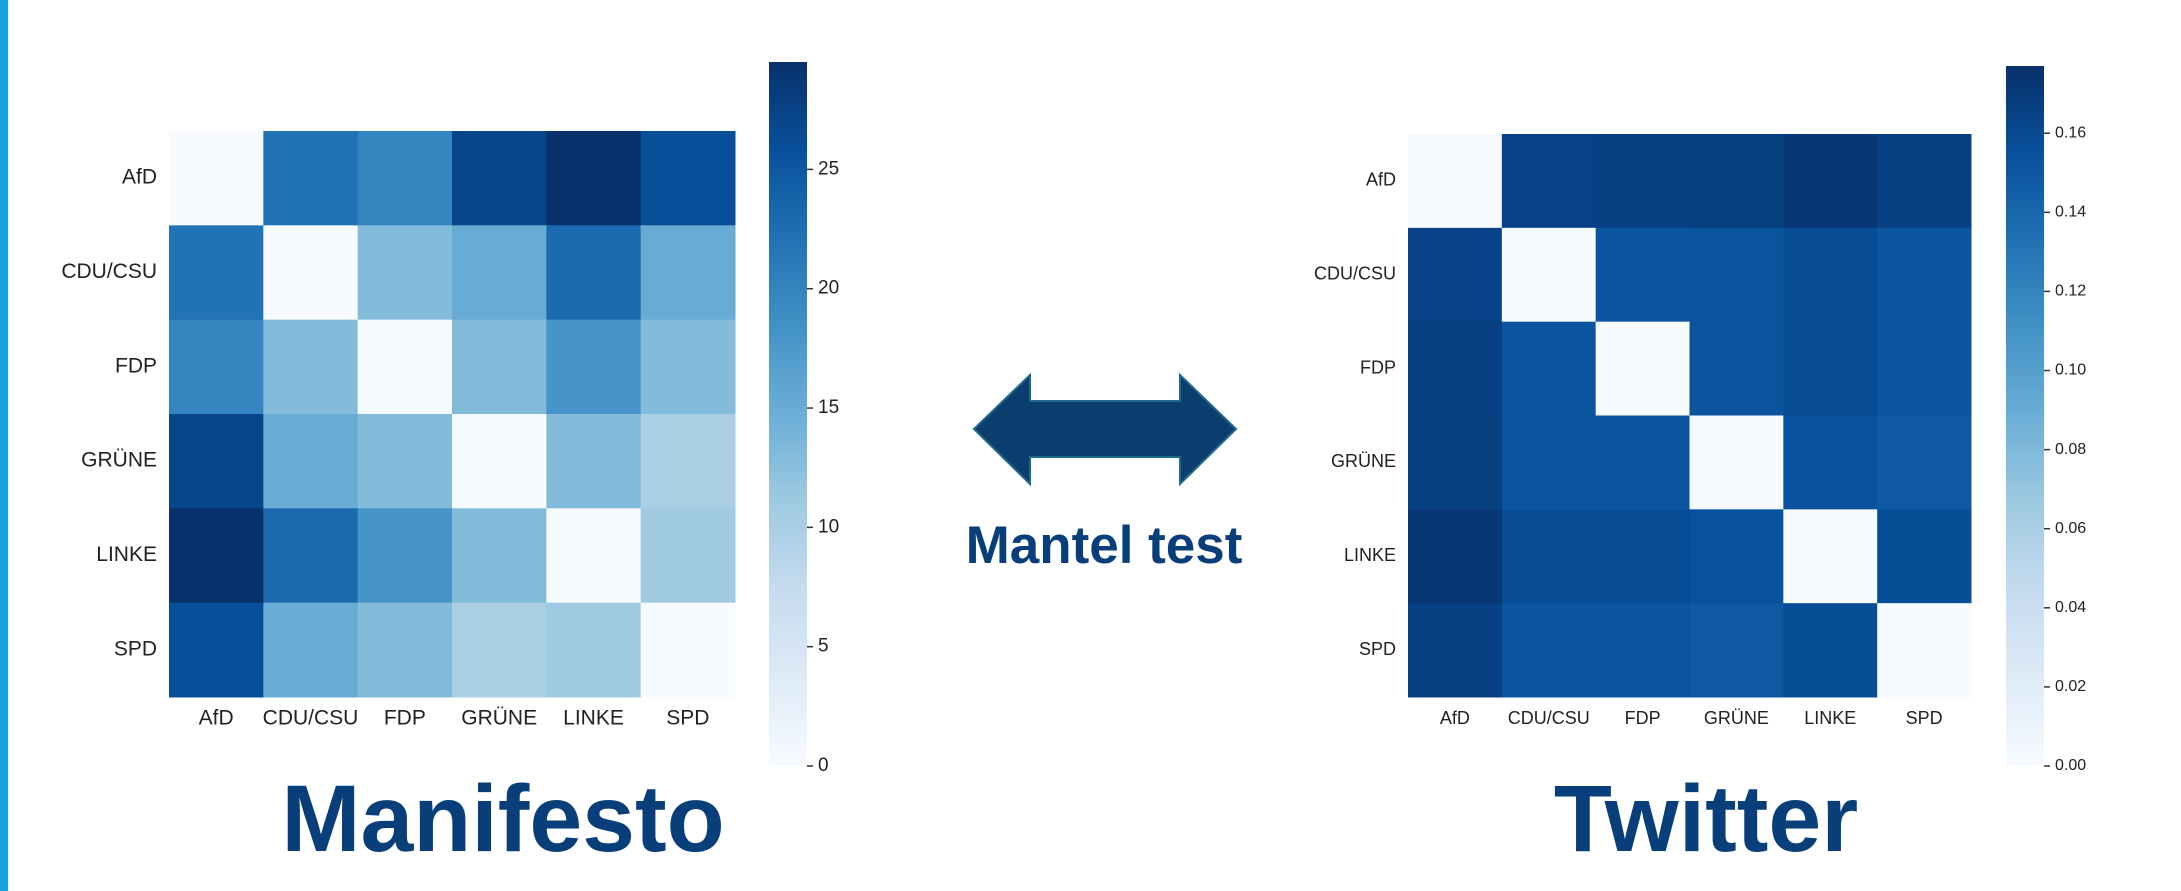 This screenshot has width=2181, height=891. What do you see at coordinates (2070, 607) in the screenshot?
I see `colorbar-tick-label: 0.04` at bounding box center [2070, 607].